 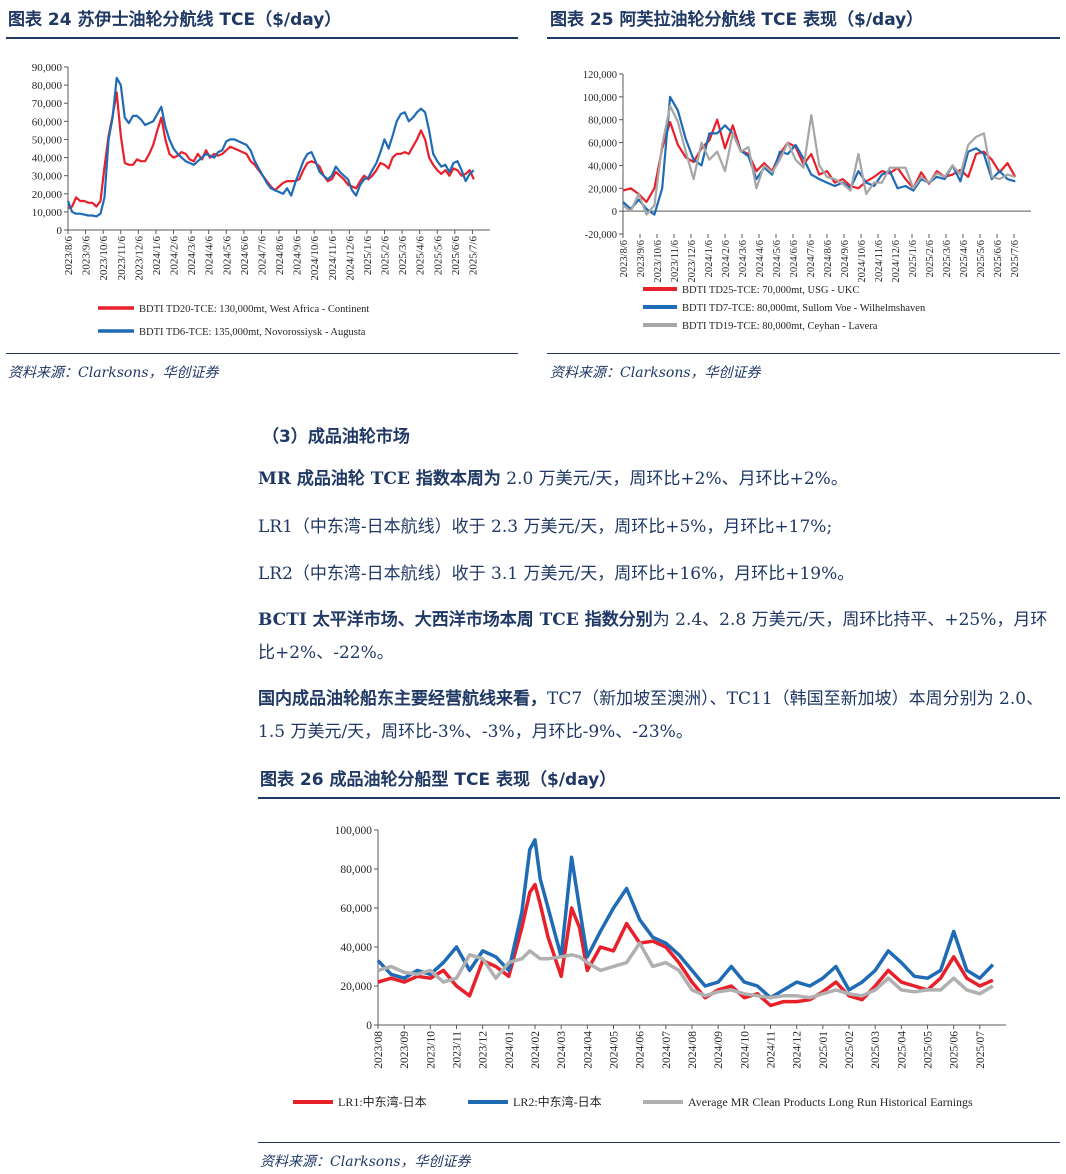 I want to click on fig24-x-tick-label: 2024/6/6, so click(x=245, y=256).